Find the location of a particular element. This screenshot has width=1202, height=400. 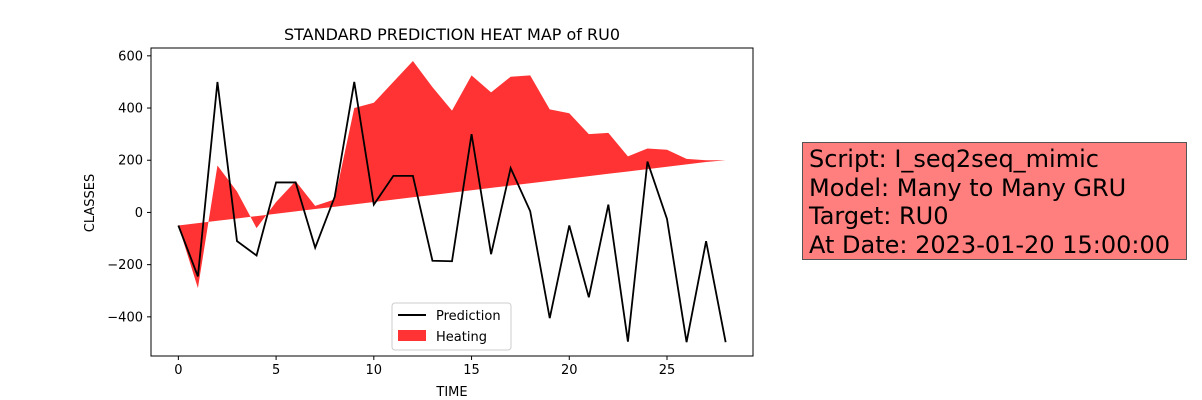

x-tick-label: 0 is located at coordinates (178, 370).